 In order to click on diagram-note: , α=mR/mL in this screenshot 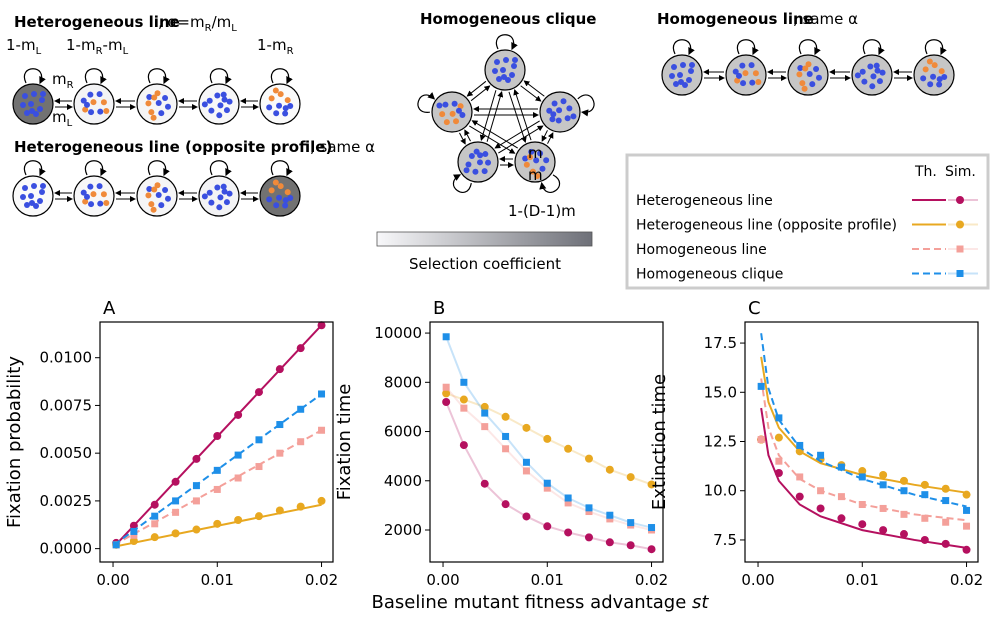, I will do `click(197, 23)`.